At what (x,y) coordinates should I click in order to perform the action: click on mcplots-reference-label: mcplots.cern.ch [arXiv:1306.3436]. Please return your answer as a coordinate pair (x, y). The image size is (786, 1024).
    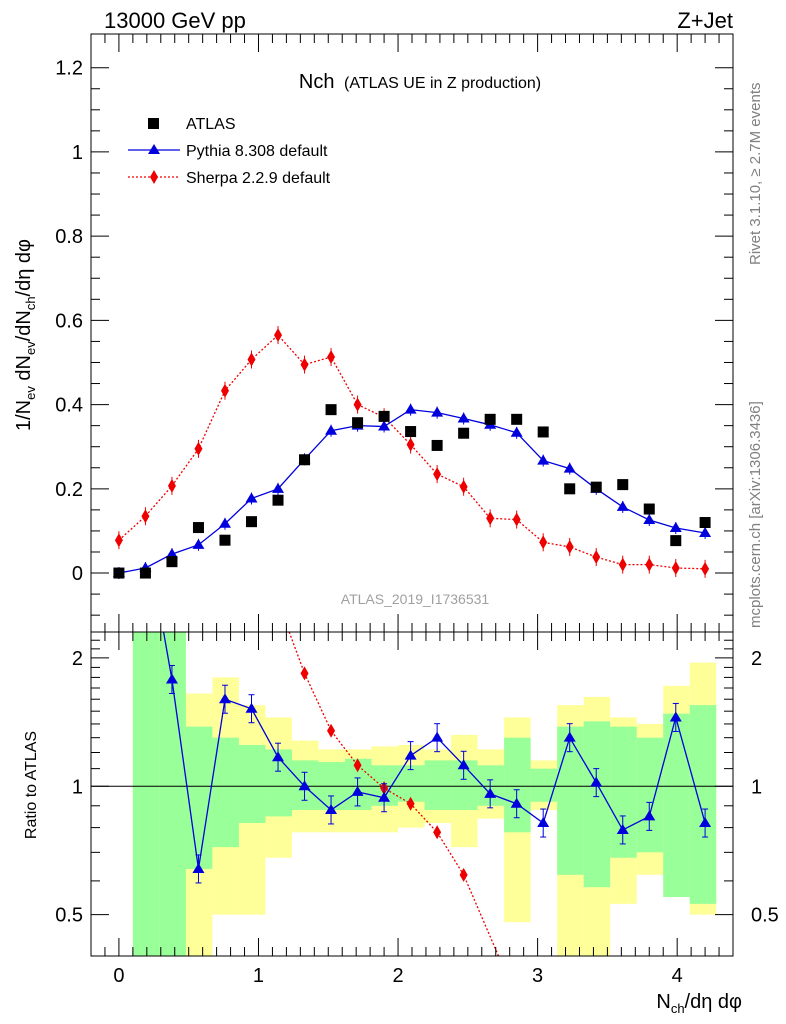
    Looking at the image, I should click on (755, 514).